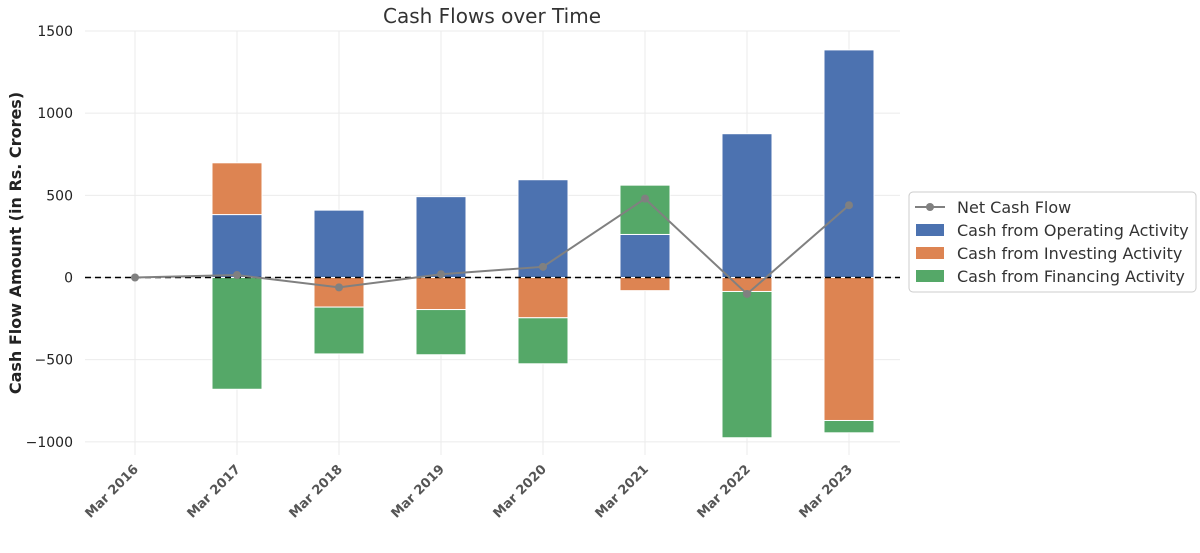 The width and height of the screenshot is (1200, 553). I want to click on y-tick-label: 1500, so click(55, 32).